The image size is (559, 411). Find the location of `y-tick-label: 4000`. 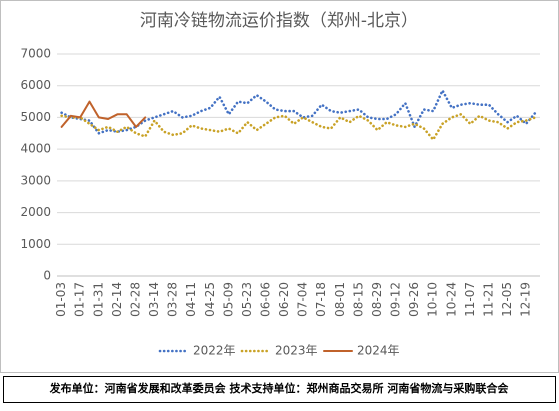

y-tick-label: 4000 is located at coordinates (35, 149).